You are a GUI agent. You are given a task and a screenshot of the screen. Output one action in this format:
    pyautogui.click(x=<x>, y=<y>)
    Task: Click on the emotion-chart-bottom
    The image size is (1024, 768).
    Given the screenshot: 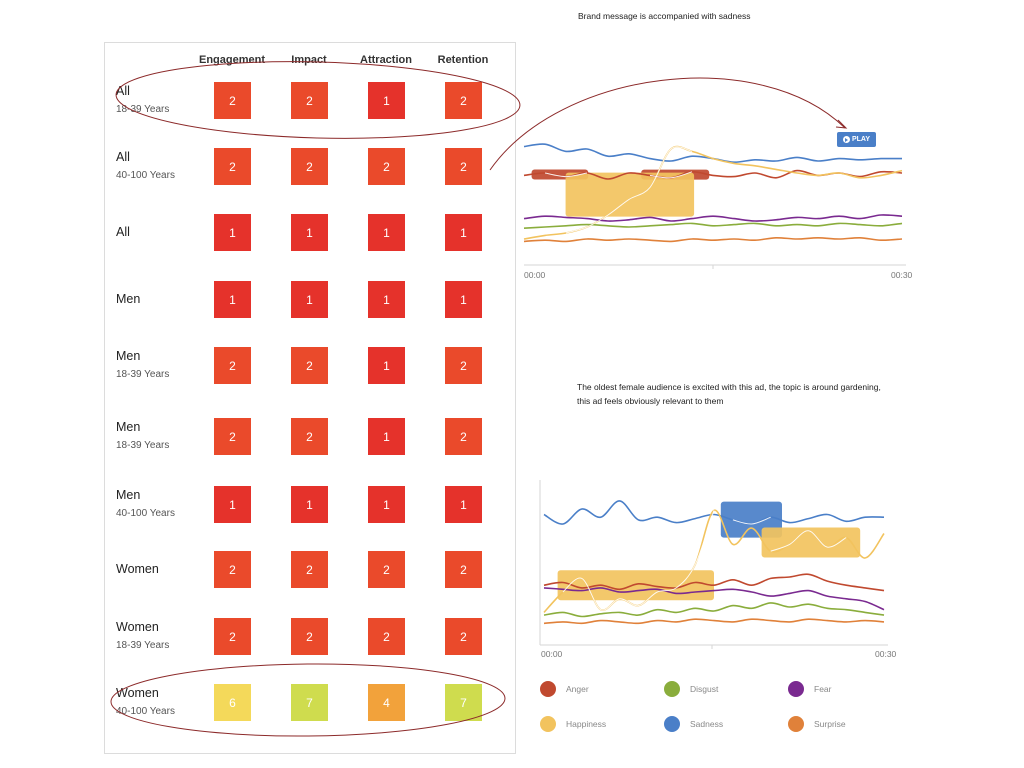 What is the action you would take?
    pyautogui.click(x=713, y=564)
    